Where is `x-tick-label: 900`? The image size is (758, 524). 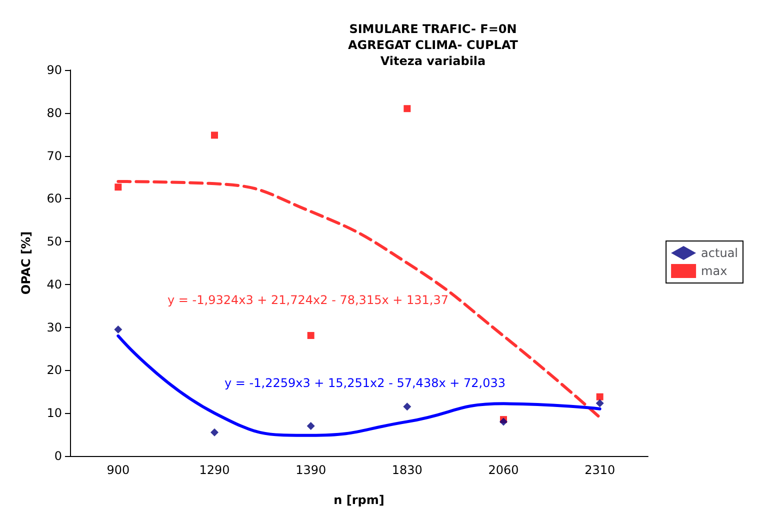 x-tick-label: 900 is located at coordinates (118, 470).